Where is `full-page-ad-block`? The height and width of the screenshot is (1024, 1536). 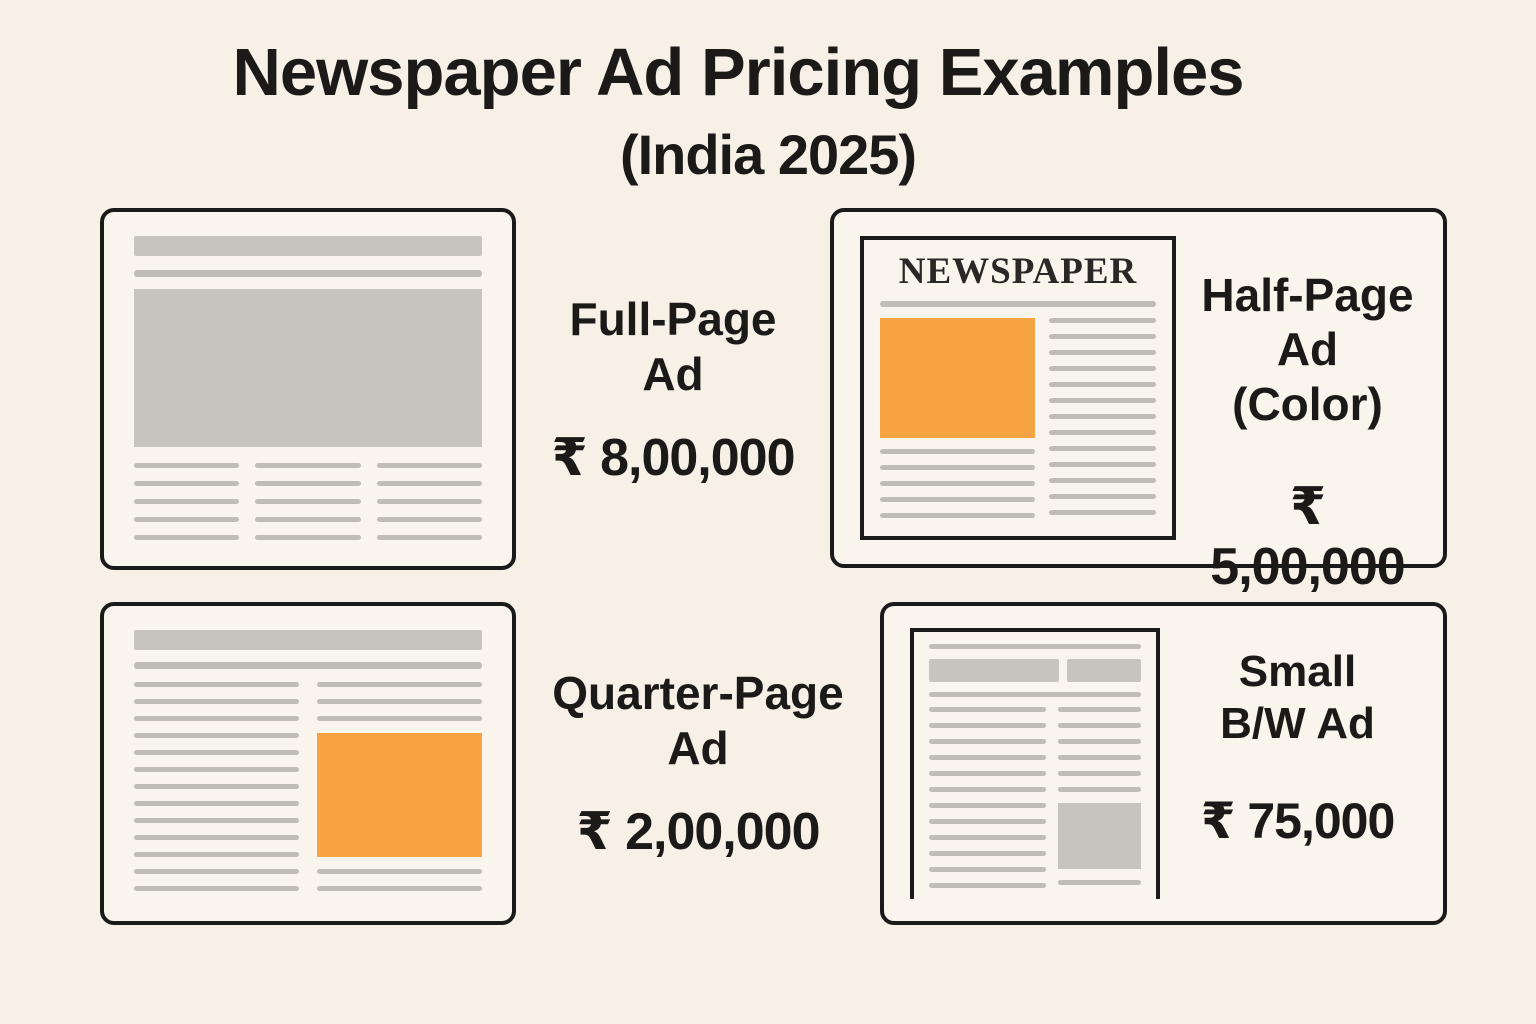 full-page-ad-block is located at coordinates (308, 368).